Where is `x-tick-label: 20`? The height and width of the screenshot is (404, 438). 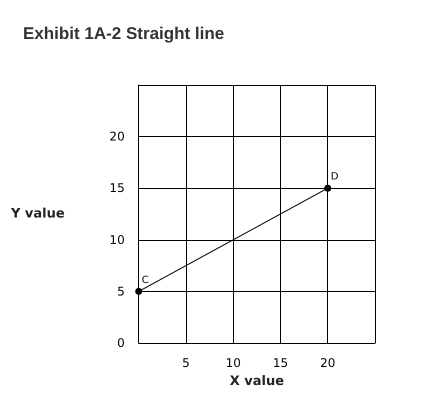
x-tick-label: 20 is located at coordinates (328, 363).